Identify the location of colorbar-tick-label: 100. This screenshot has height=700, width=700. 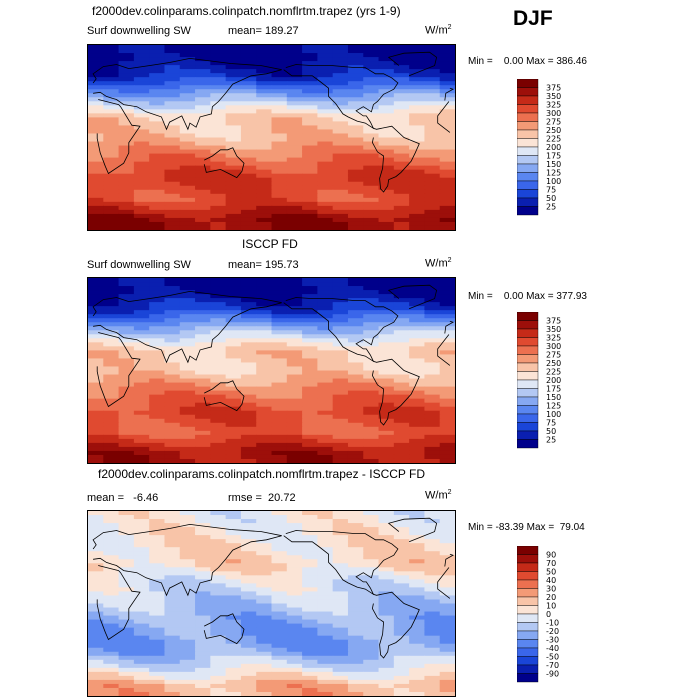
(553, 414).